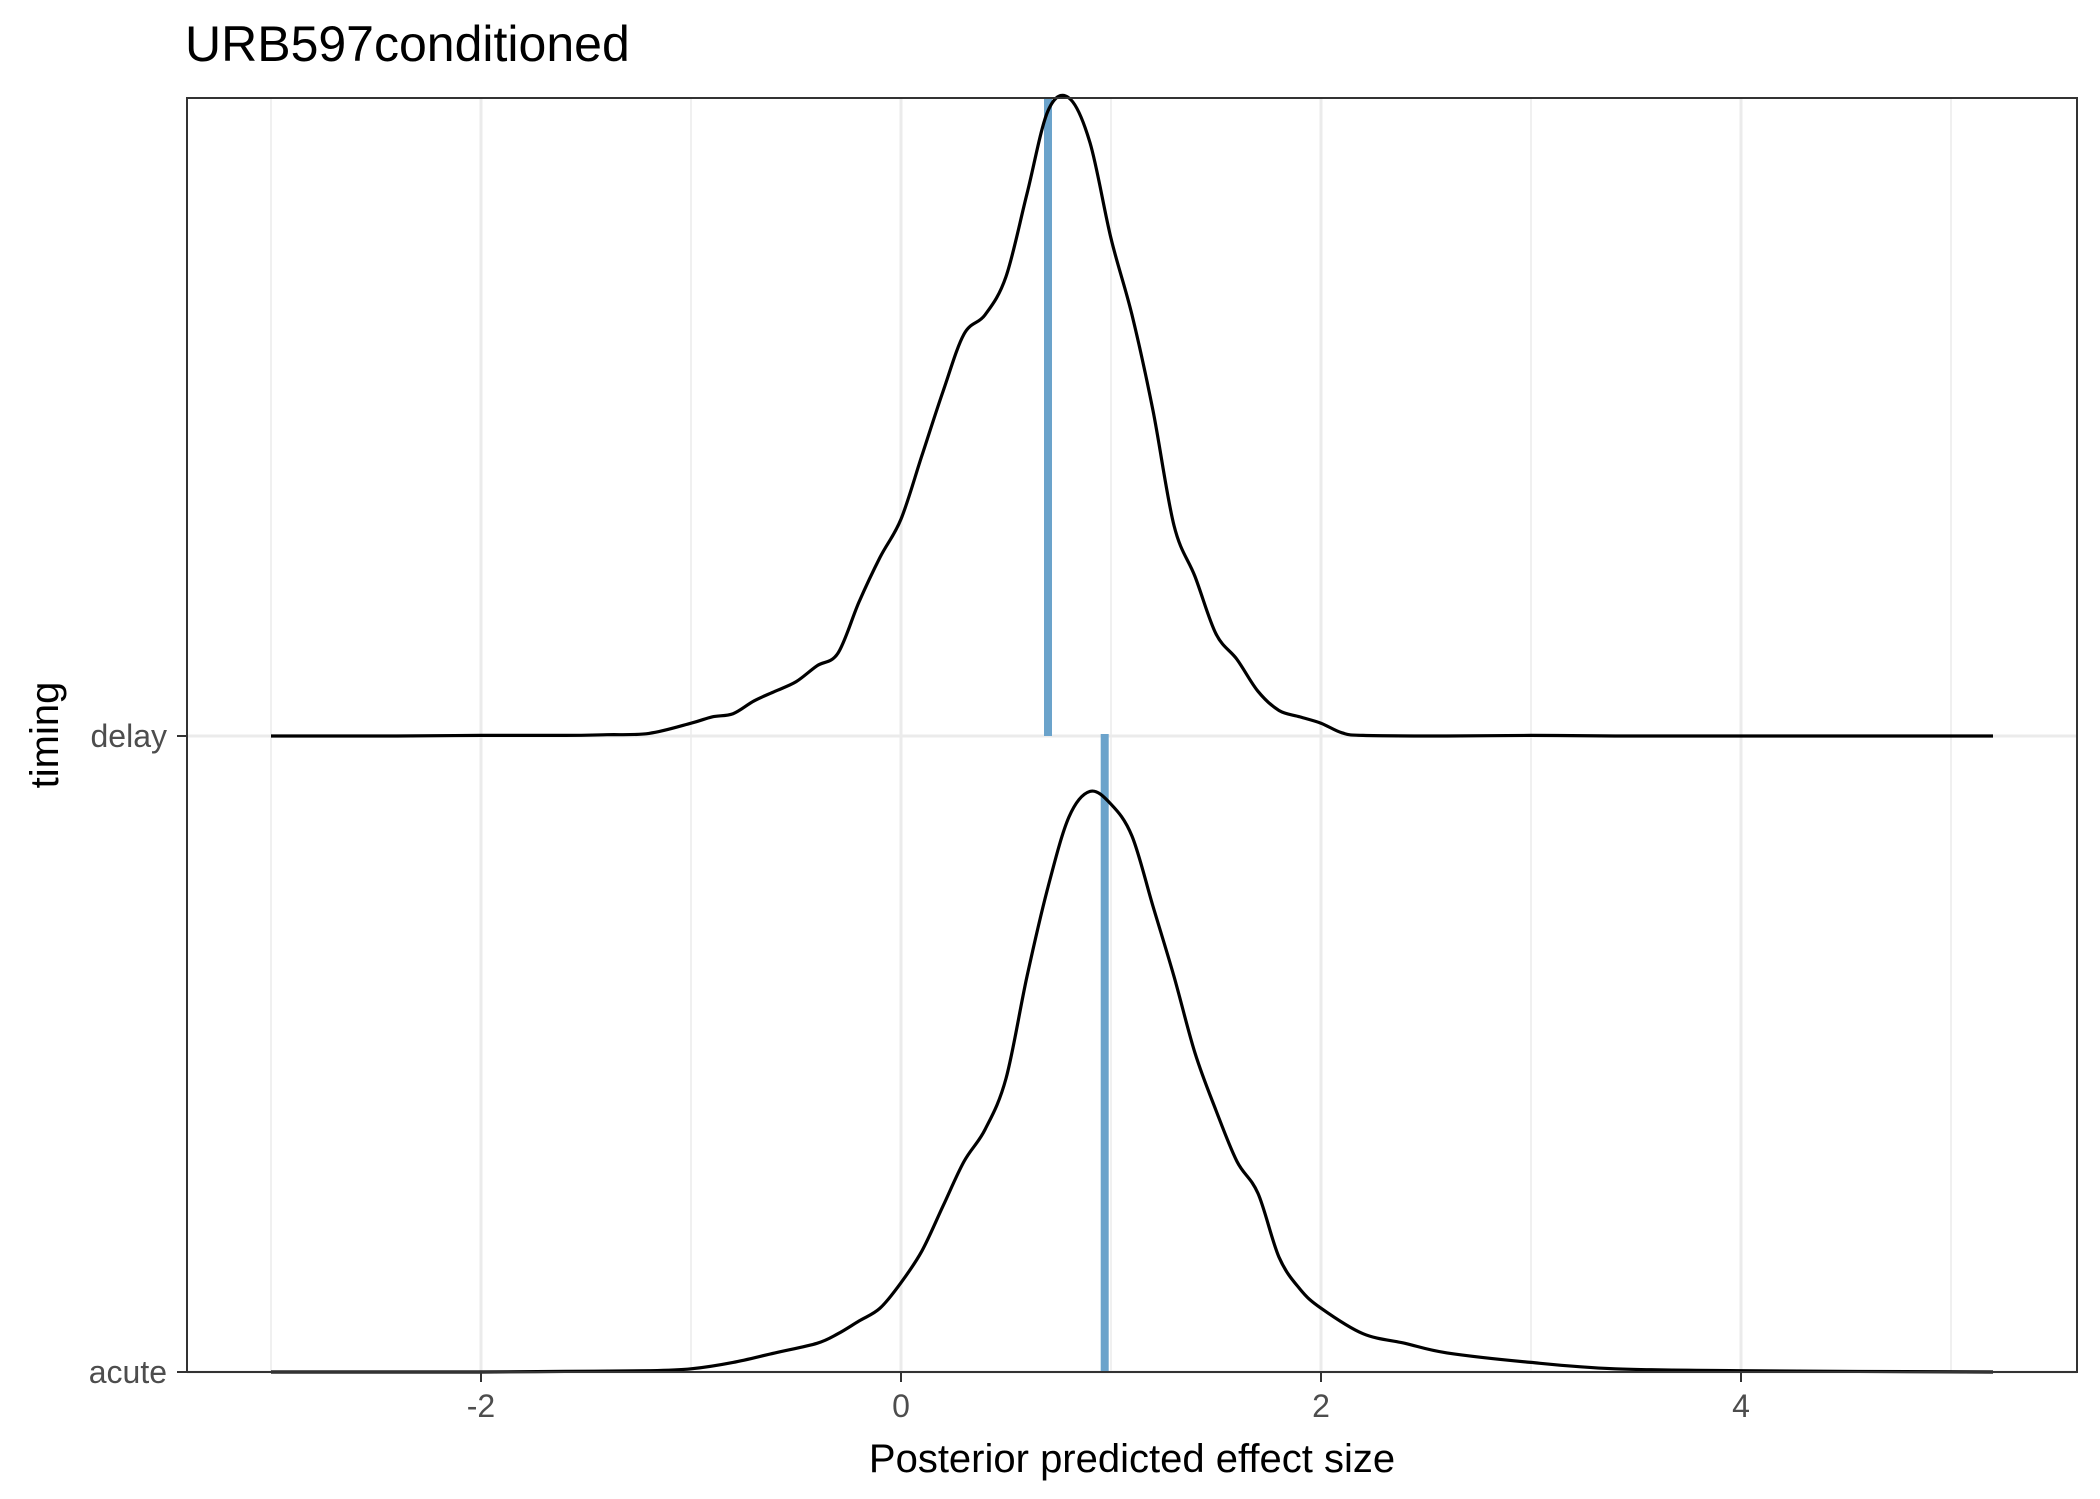  I want to click on x-tick-label: 4, so click(1741, 1406).